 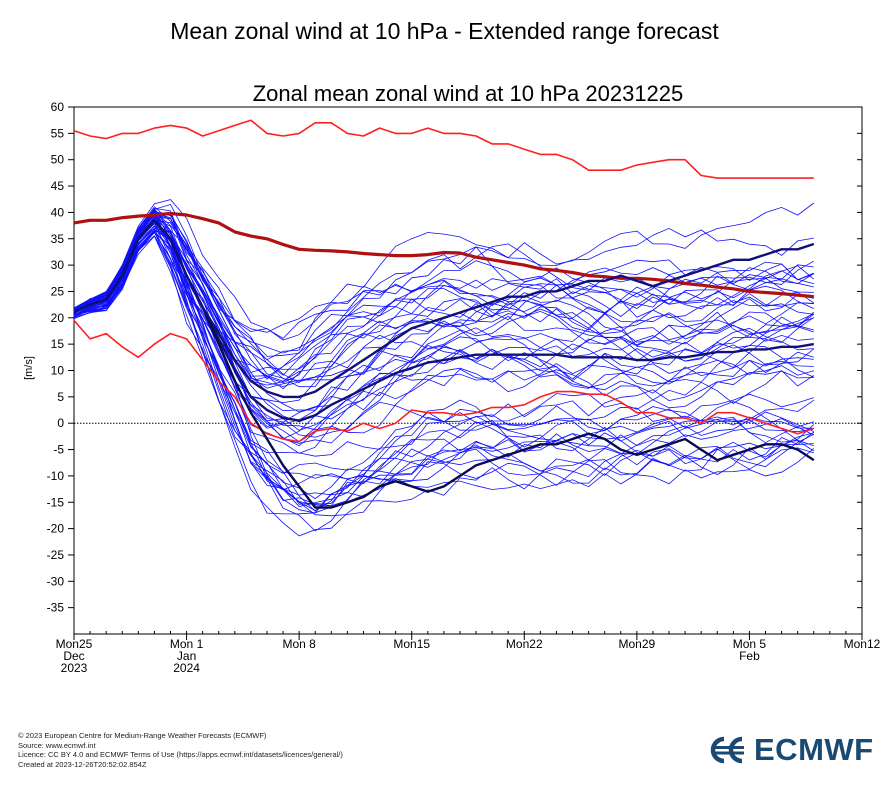 What do you see at coordinates (58, 450) in the screenshot?
I see `y-tick-label: -5` at bounding box center [58, 450].